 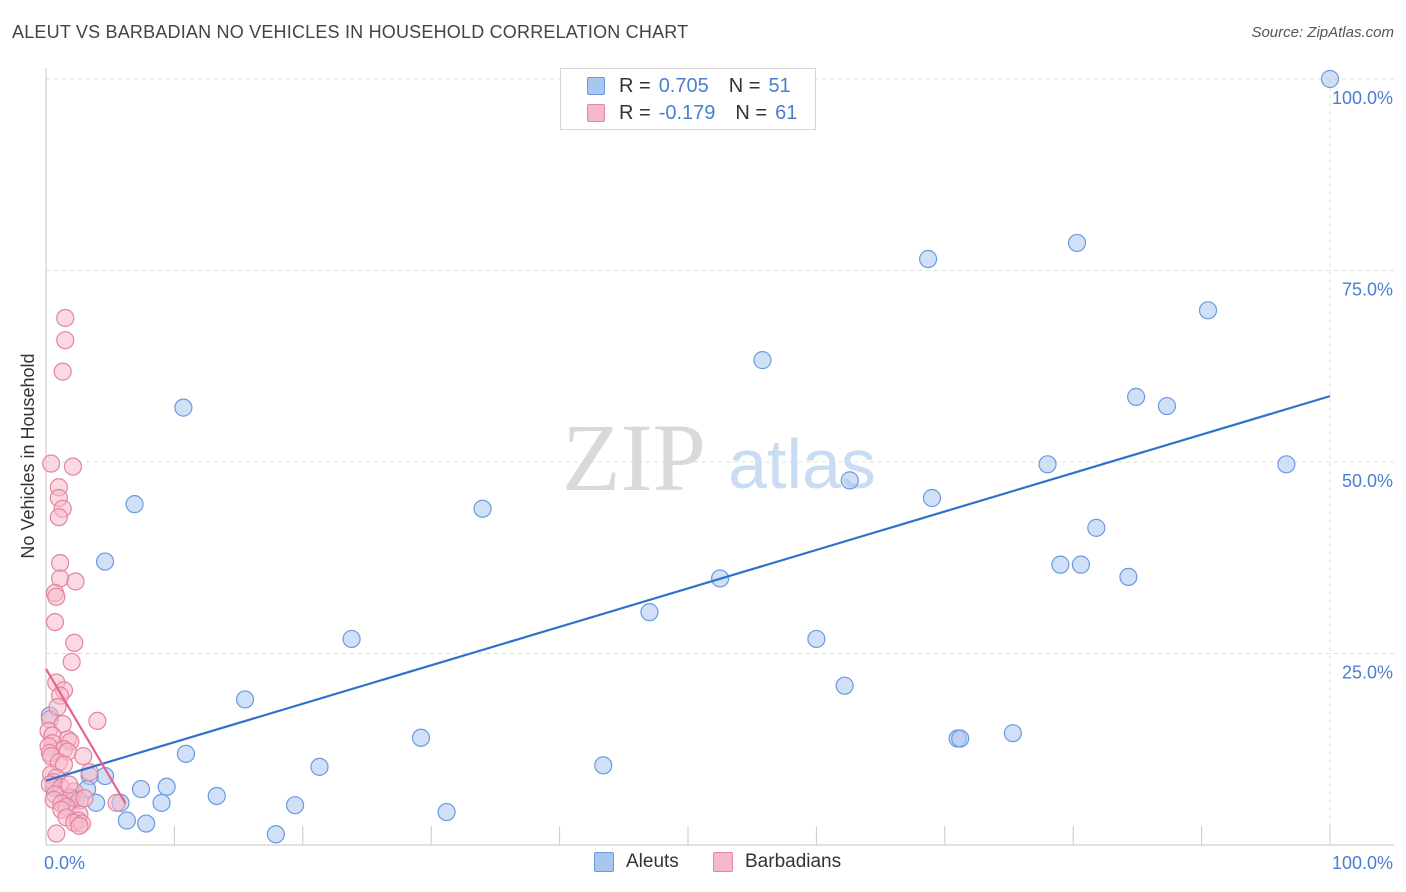 I want to click on series-label-aleuts: Aleuts, so click(x=652, y=861).